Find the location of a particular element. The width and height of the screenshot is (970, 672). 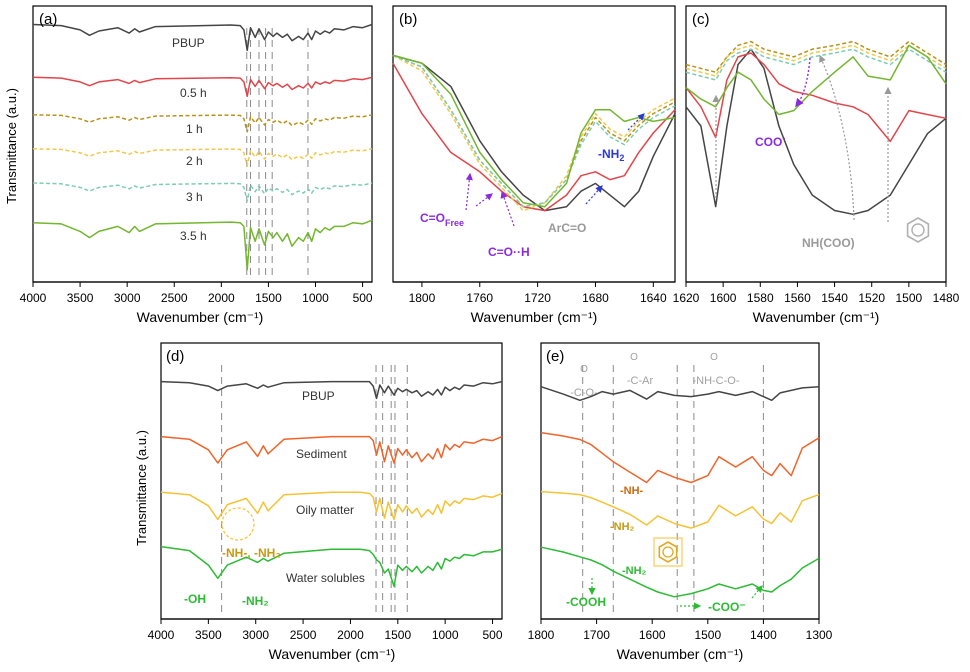

annot-d-nh: -NH-, -NH₂ is located at coordinates (251, 553).